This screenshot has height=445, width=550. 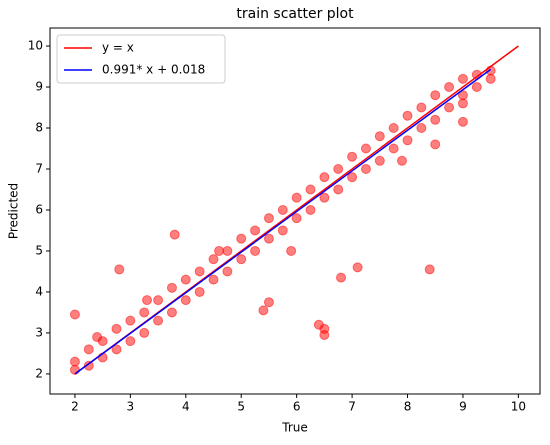 What do you see at coordinates (141, 59) in the screenshot?
I see `legend-box` at bounding box center [141, 59].